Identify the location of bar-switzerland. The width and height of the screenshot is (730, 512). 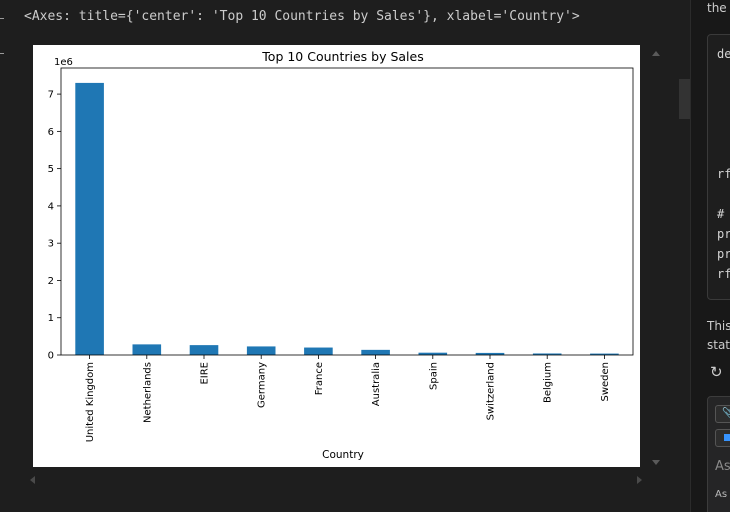
(490, 353).